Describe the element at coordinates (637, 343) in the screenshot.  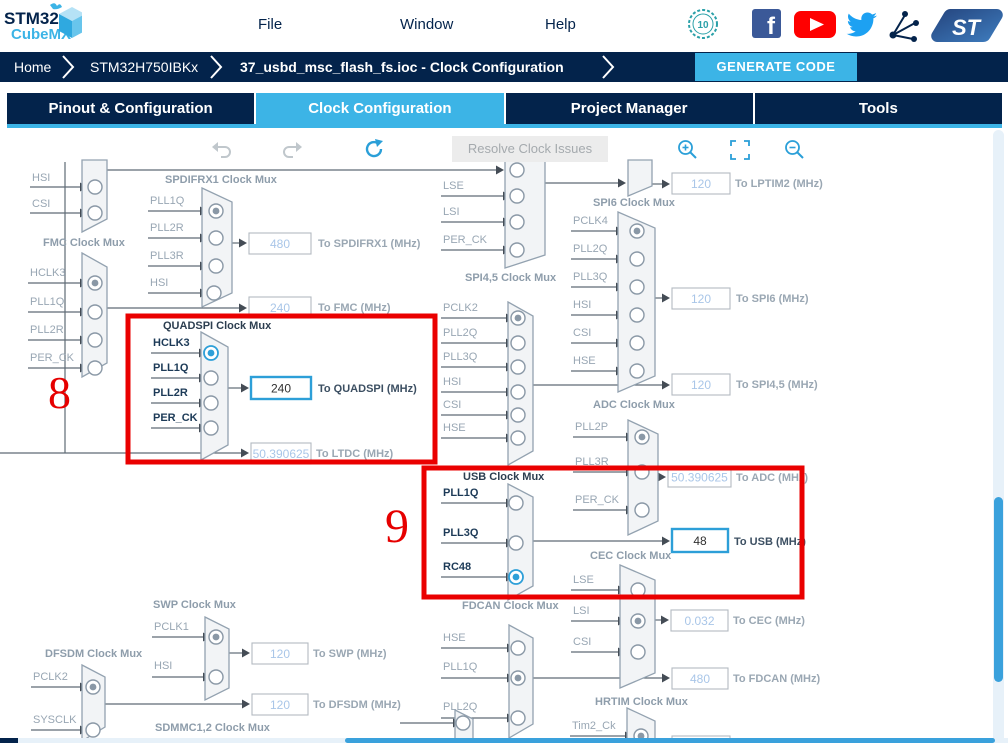
I see `radio-spi6-CSI` at that location.